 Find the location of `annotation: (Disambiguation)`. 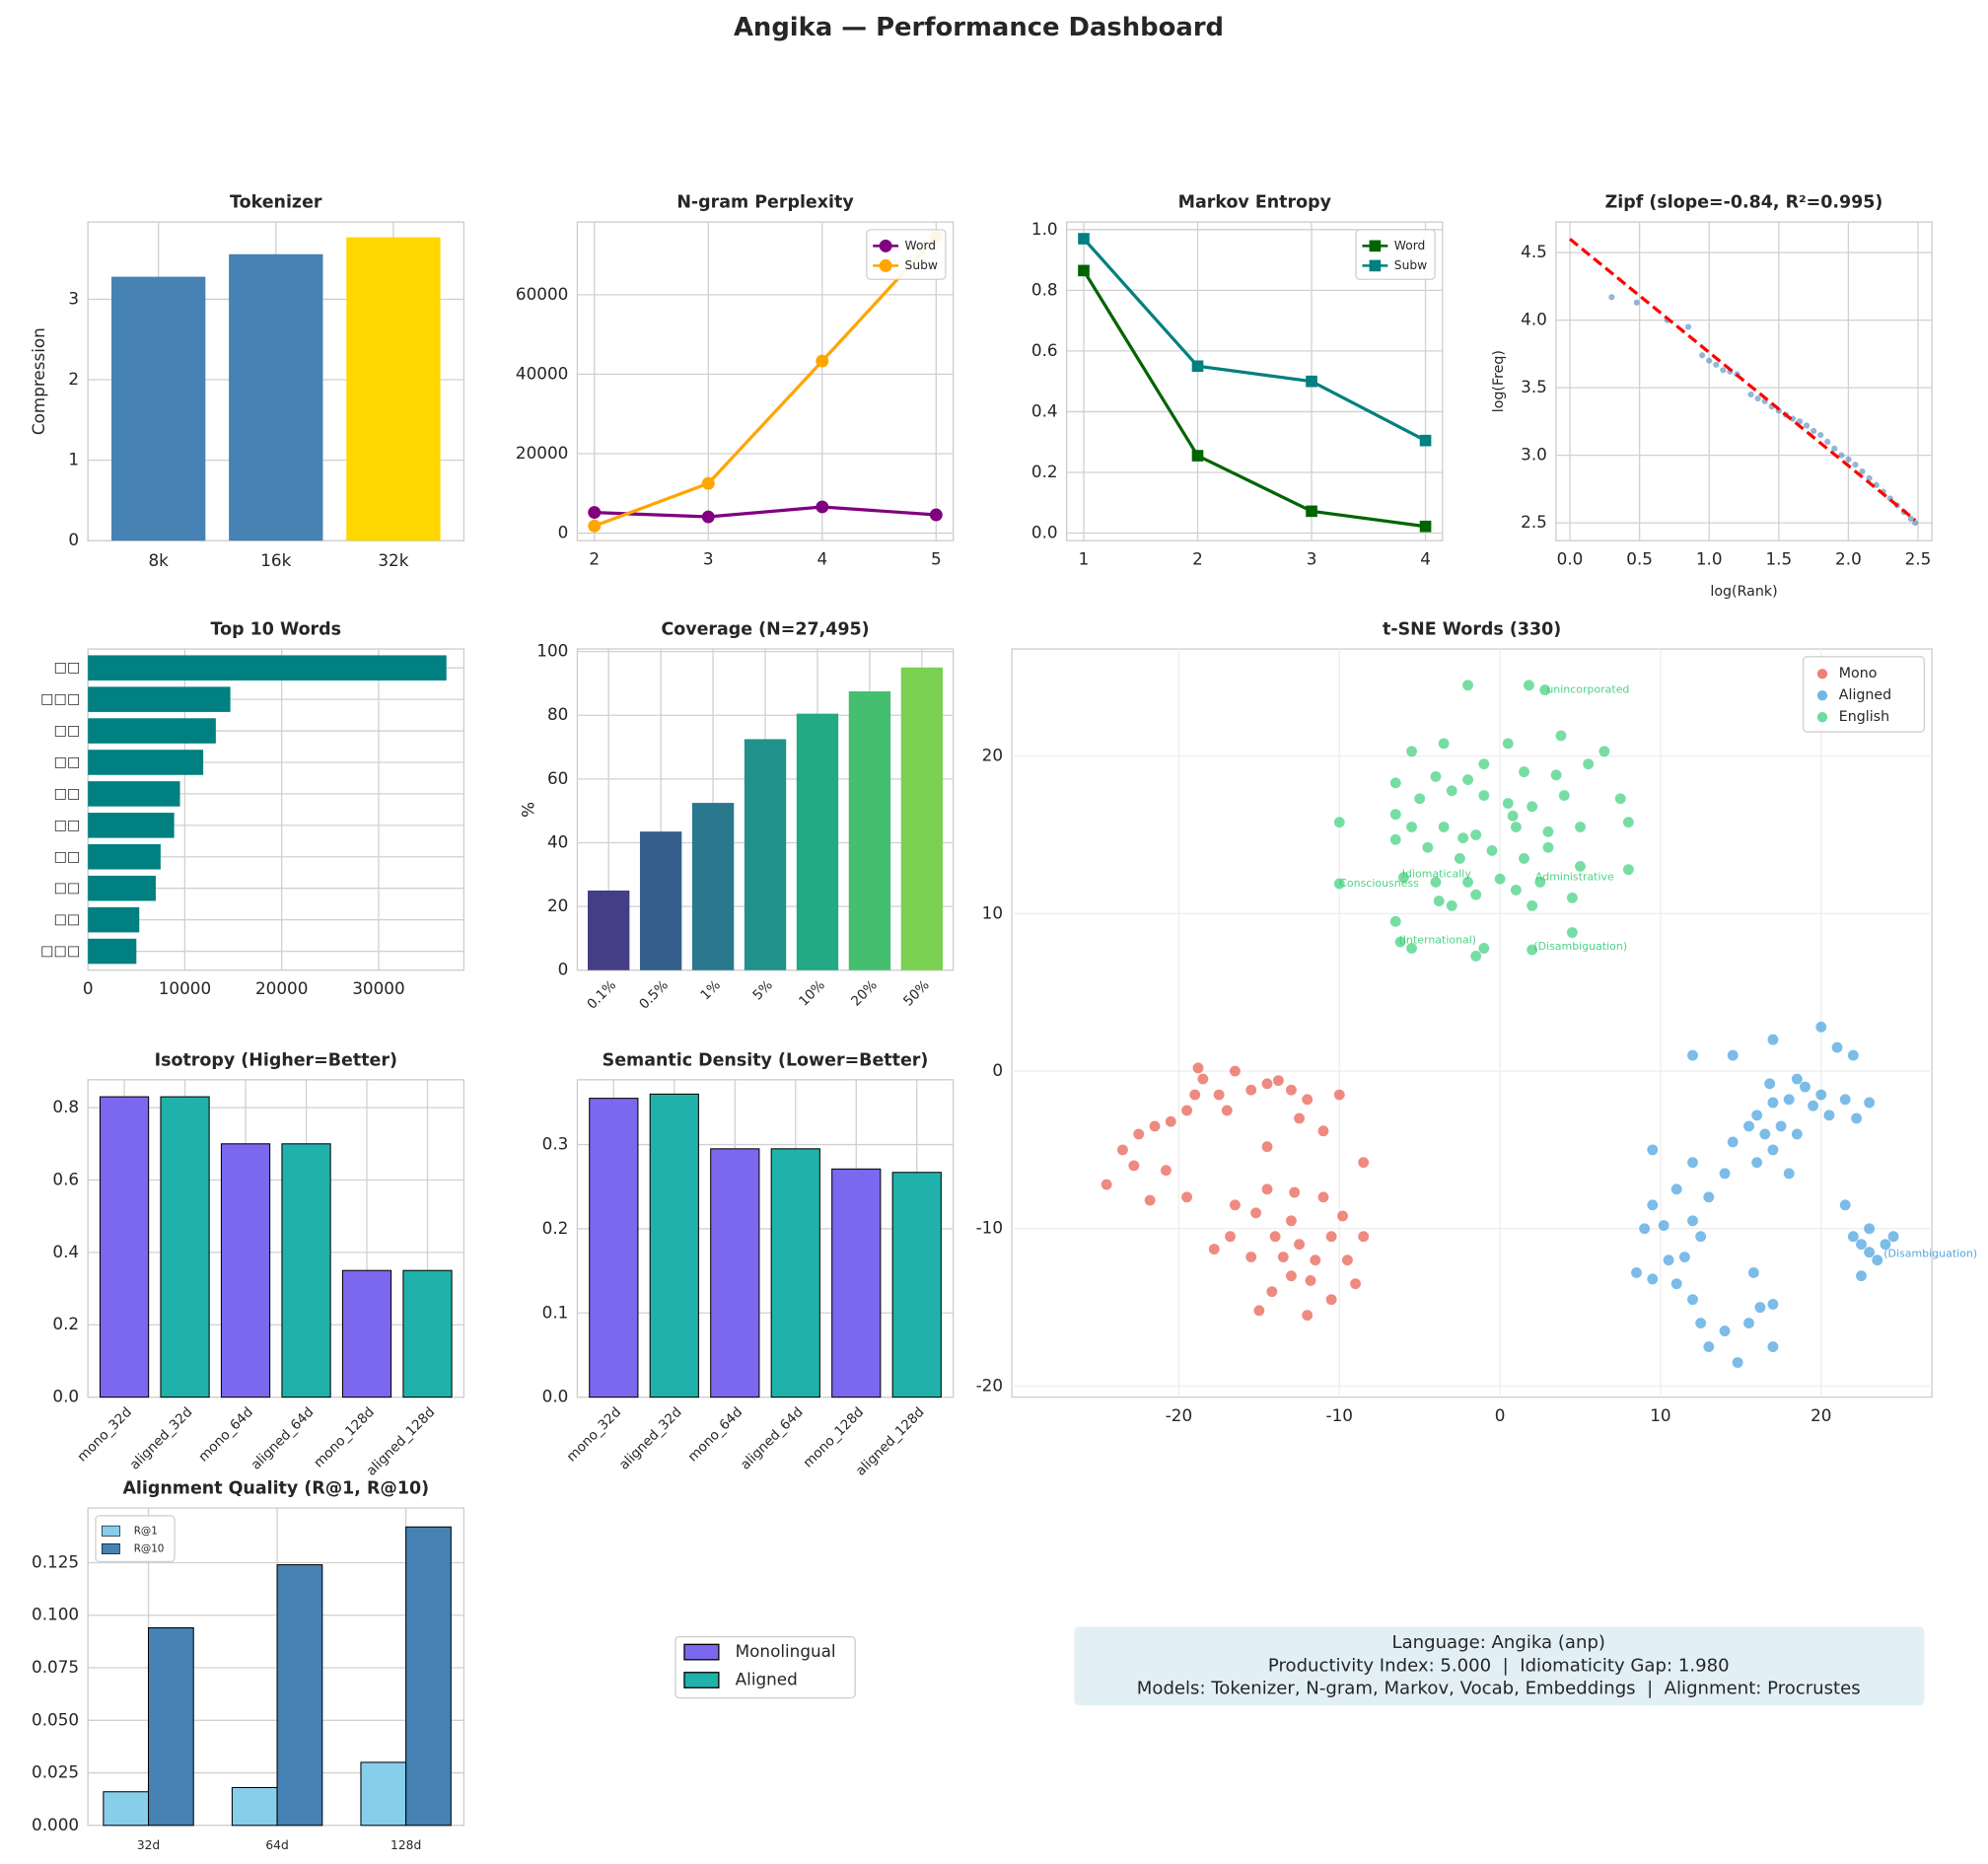

annotation: (Disambiguation) is located at coordinates (1930, 1253).